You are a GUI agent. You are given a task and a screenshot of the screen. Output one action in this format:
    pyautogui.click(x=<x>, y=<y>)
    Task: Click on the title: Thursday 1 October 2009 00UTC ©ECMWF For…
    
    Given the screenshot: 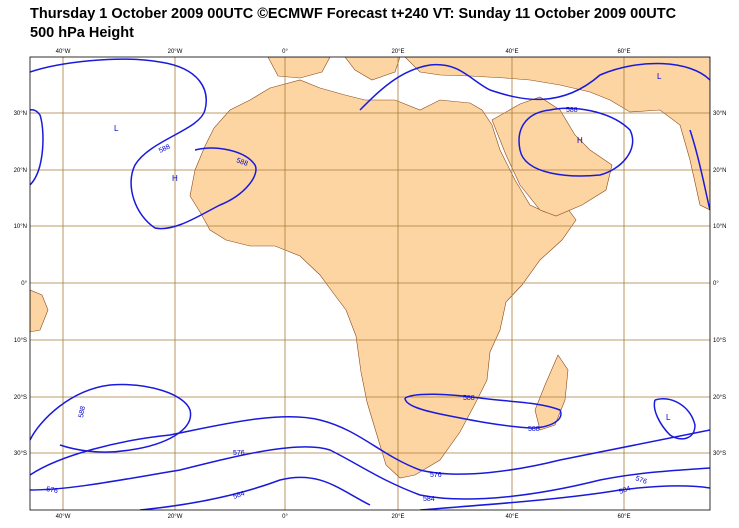 What is the action you would take?
    pyautogui.click(x=353, y=14)
    